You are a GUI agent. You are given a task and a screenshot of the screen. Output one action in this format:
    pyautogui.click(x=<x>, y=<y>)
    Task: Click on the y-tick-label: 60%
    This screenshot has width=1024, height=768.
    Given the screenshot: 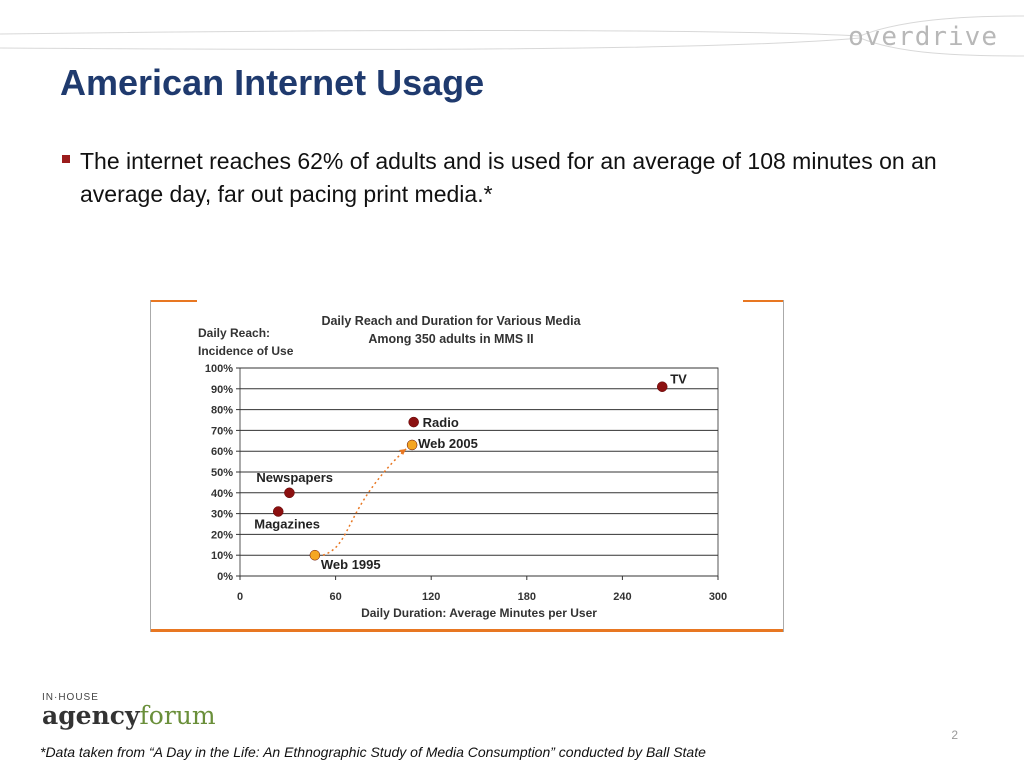 What is the action you would take?
    pyautogui.click(x=222, y=452)
    